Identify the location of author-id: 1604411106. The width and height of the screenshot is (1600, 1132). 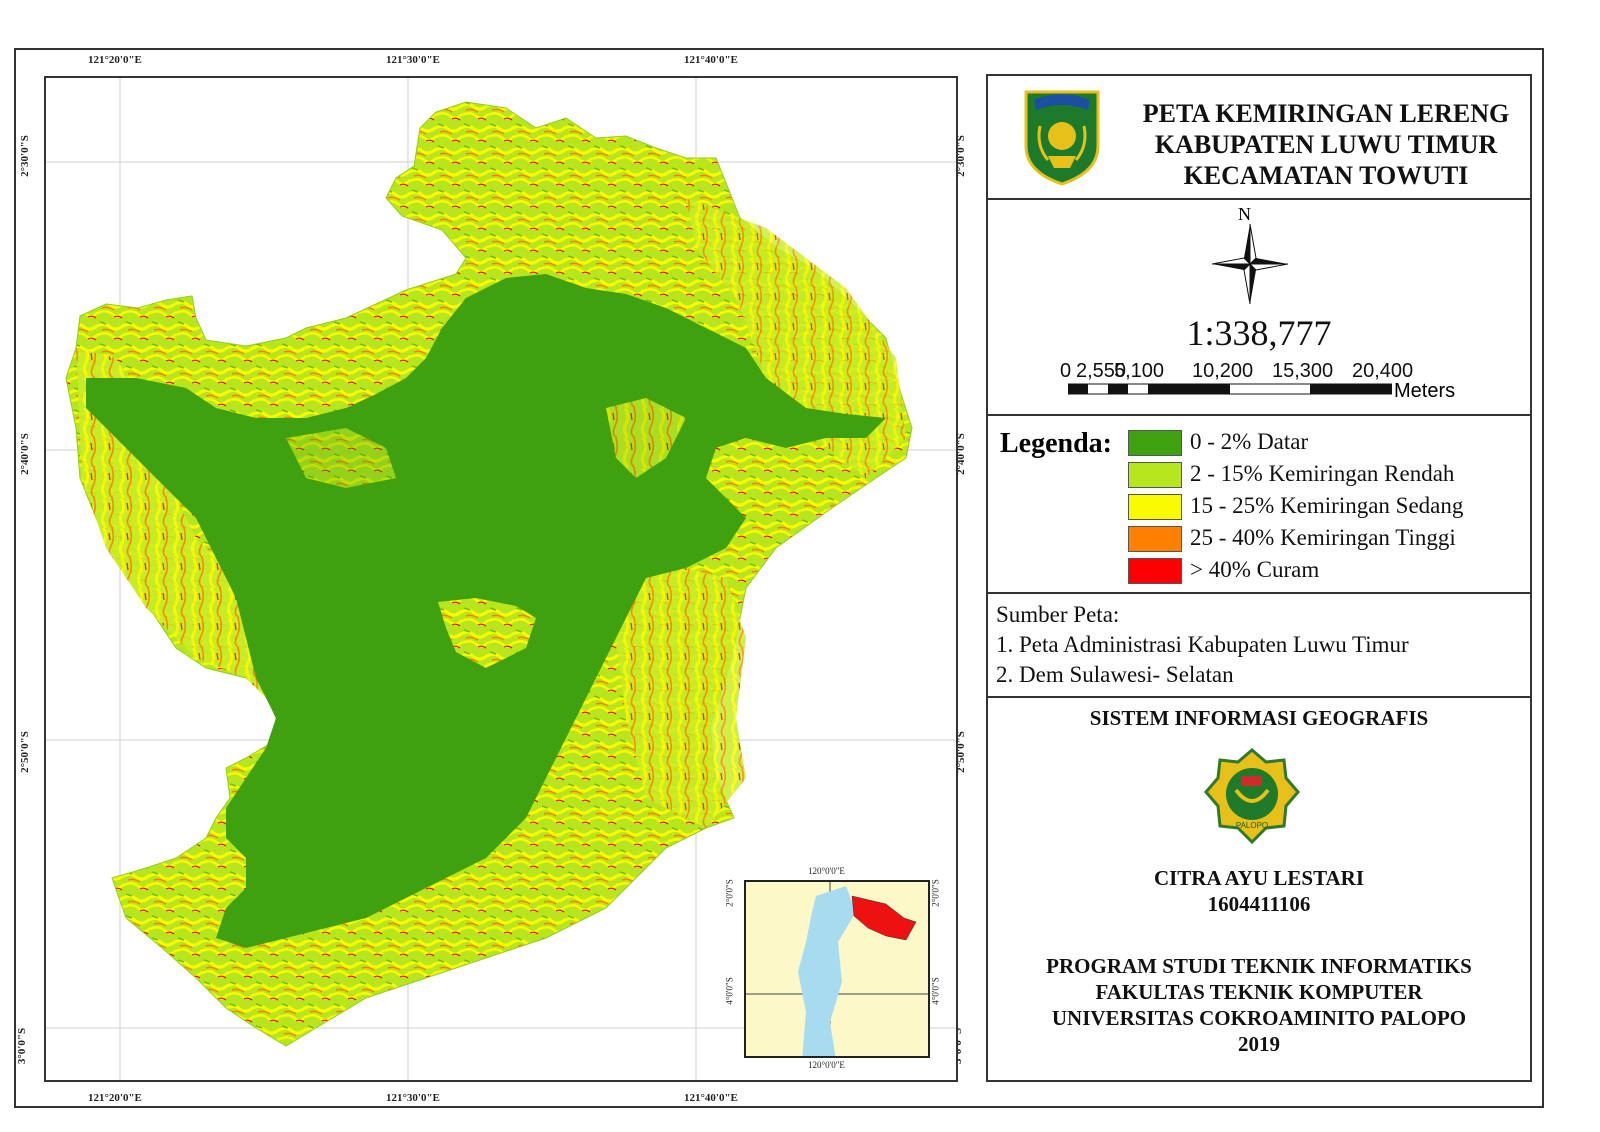
(1259, 904).